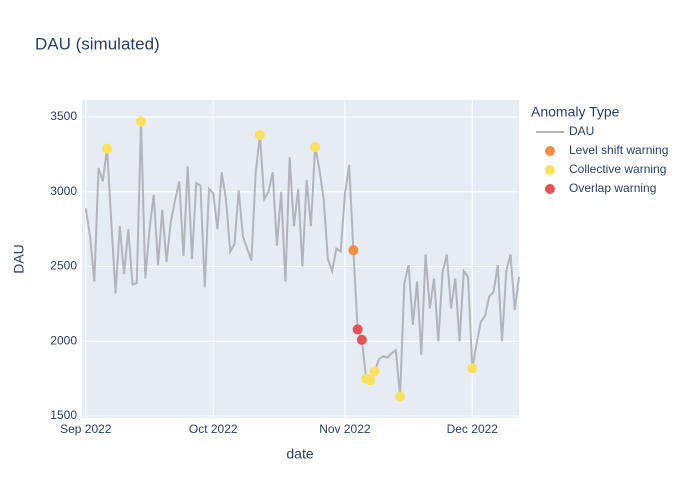 The image size is (700, 500). Describe the element at coordinates (63, 116) in the screenshot. I see `y-tick-label: 3500` at that location.